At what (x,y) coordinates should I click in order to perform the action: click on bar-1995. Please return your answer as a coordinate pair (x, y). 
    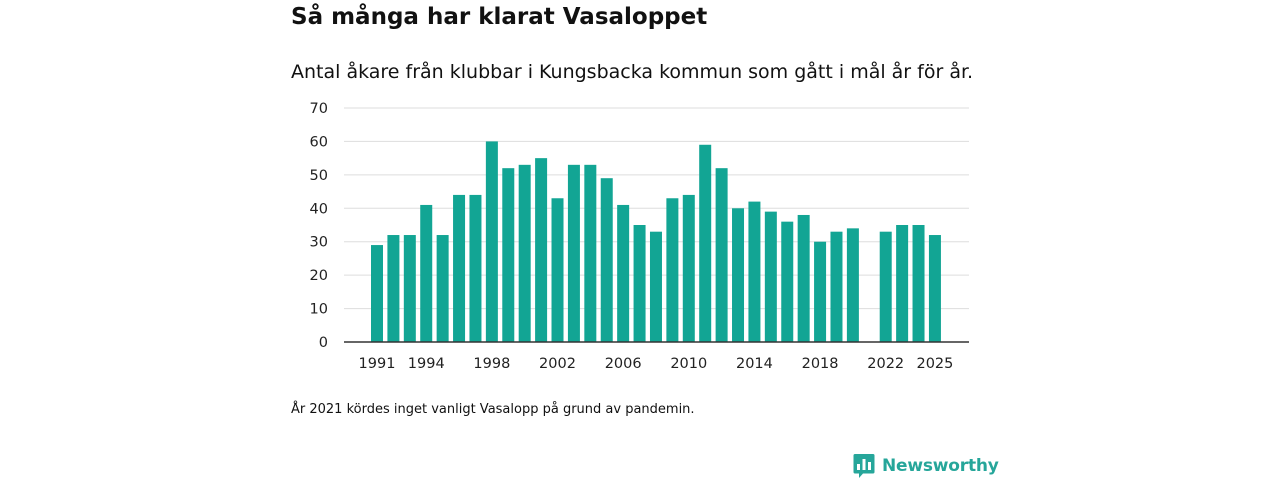
    Looking at the image, I should click on (442, 288).